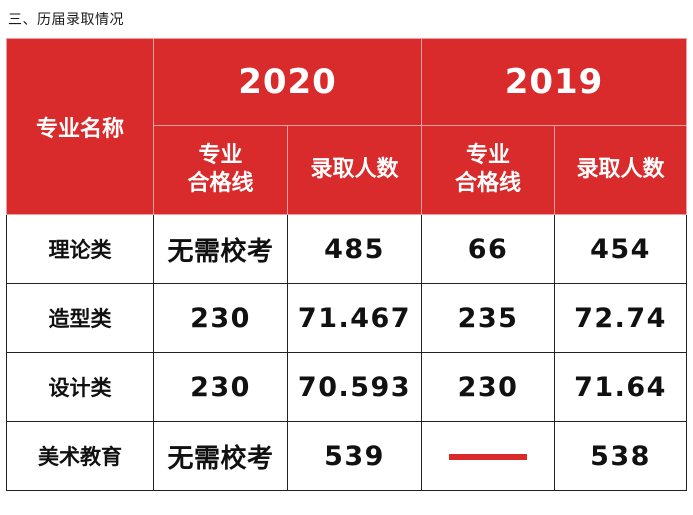 The height and width of the screenshot is (515, 693). What do you see at coordinates (354, 170) in the screenshot?
I see `admitted-count-header-2020: 录取人数` at bounding box center [354, 170].